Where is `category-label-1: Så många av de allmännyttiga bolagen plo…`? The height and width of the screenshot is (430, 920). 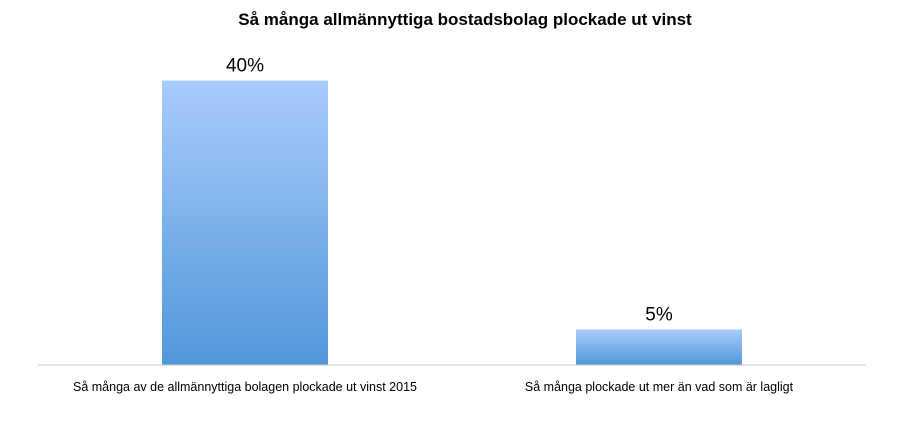
category-label-1: Så många av de allmännyttiga bolagen plo… is located at coordinates (245, 387).